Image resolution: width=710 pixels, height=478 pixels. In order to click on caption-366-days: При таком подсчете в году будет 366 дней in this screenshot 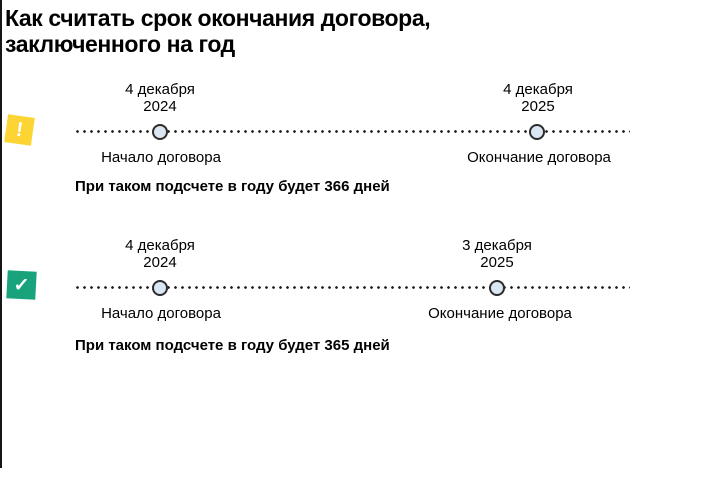, I will do `click(232, 186)`.